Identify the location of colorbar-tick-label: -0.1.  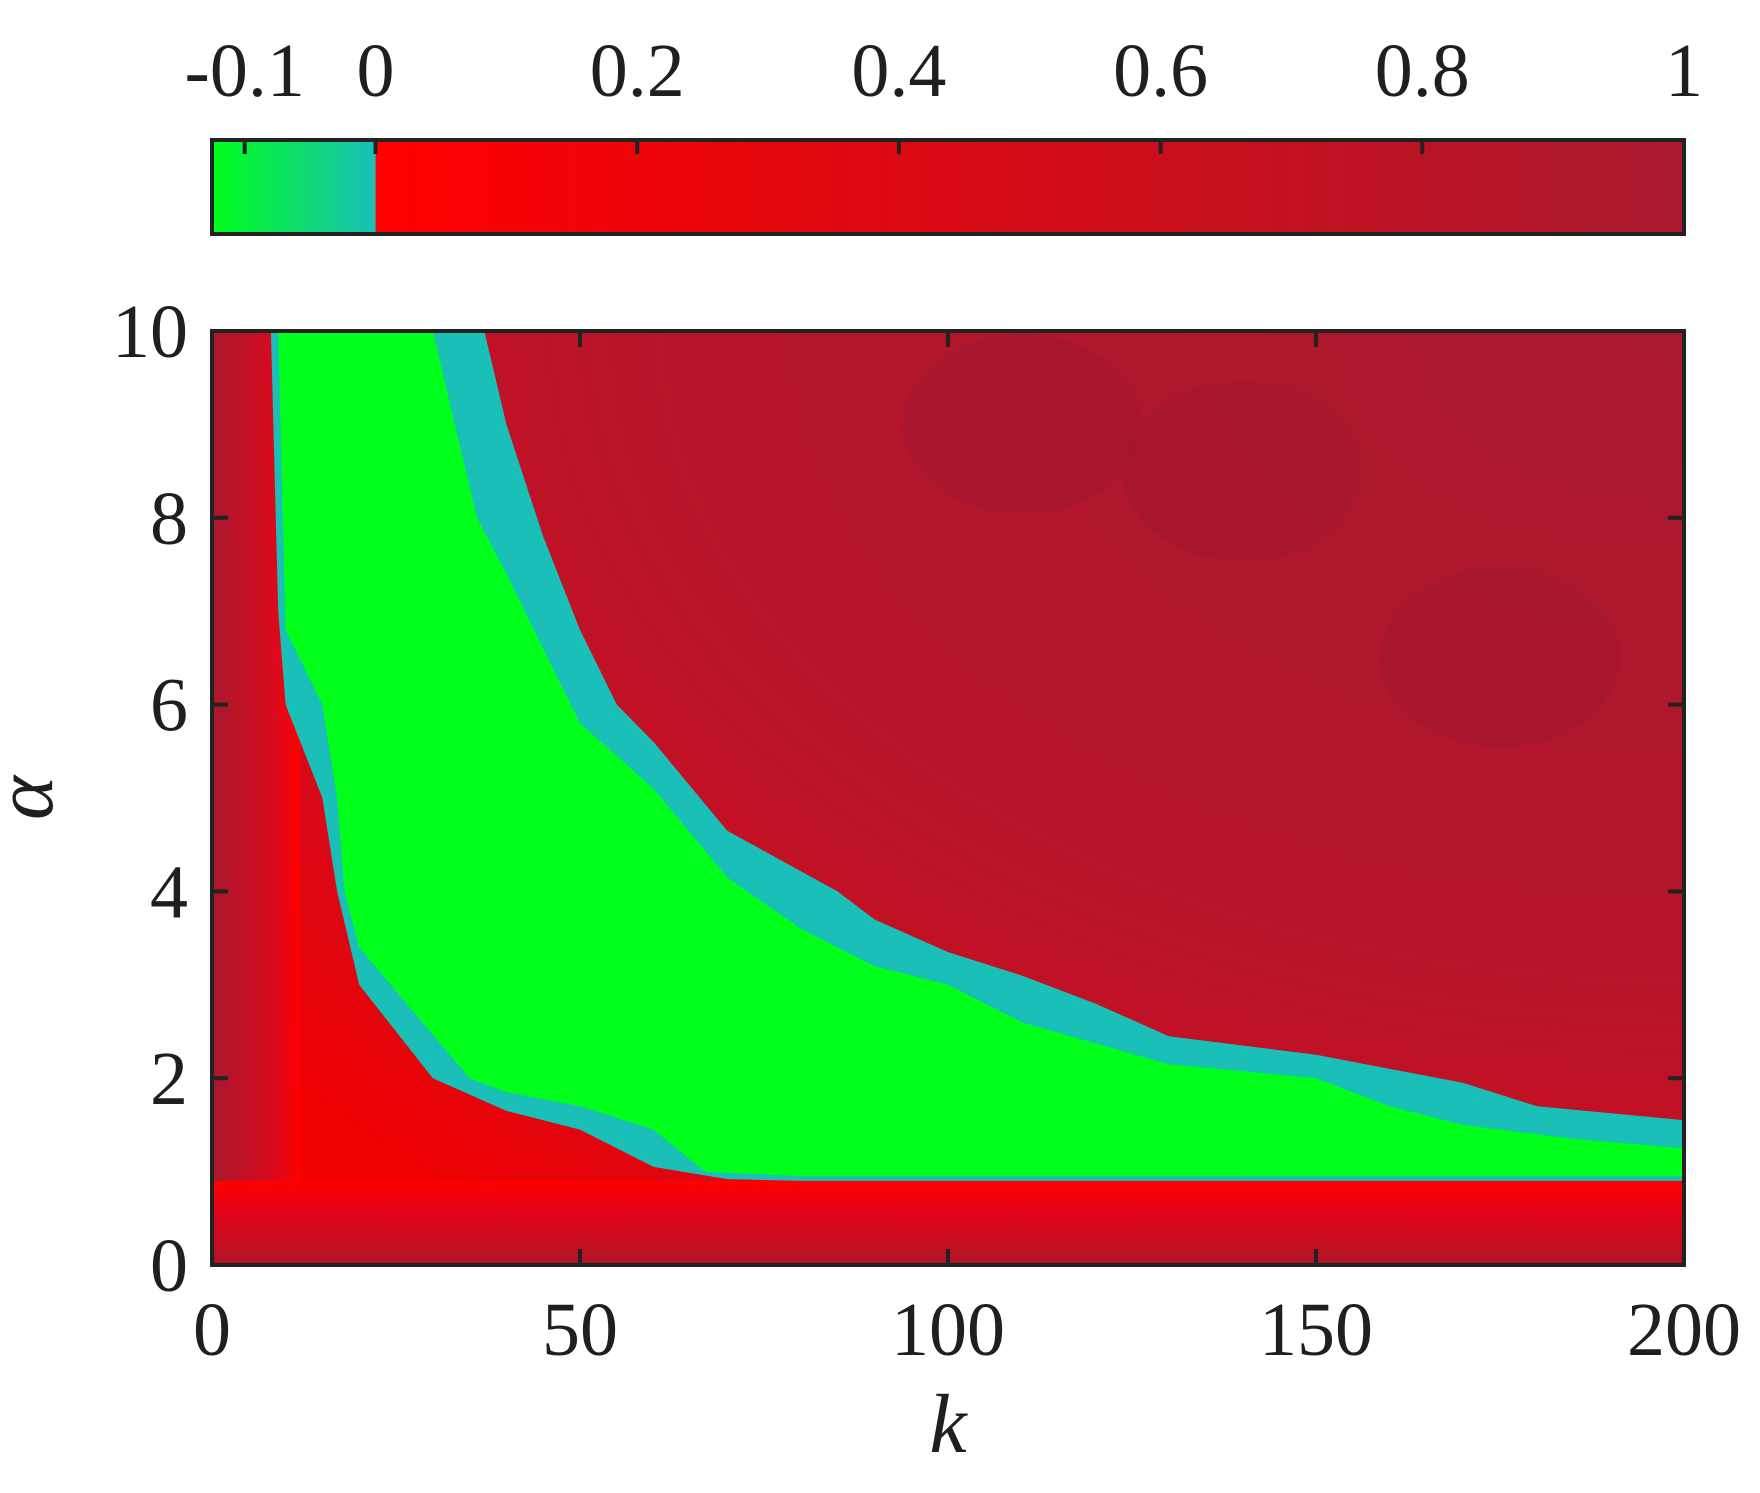
(245, 71).